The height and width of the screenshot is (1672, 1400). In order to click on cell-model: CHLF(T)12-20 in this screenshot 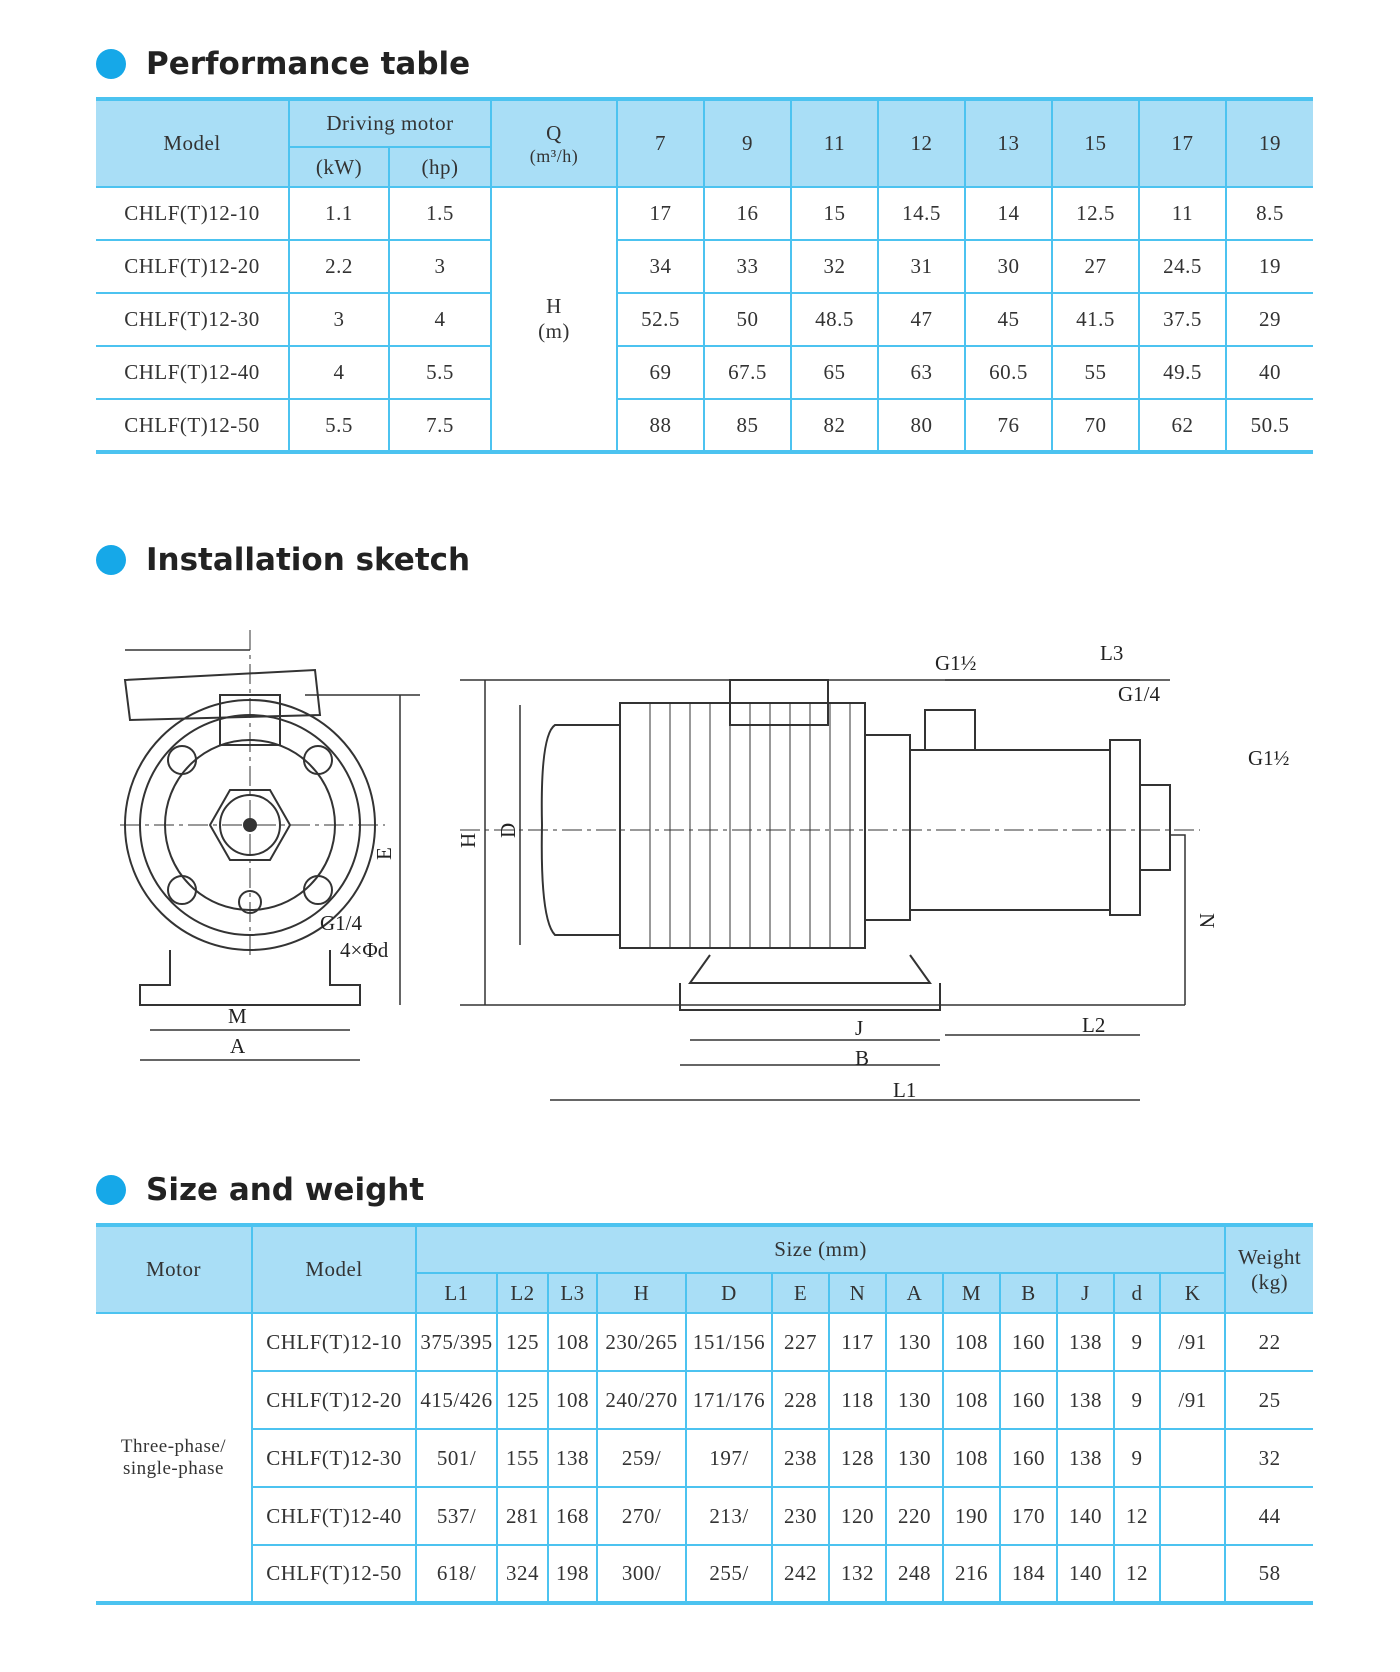, I will do `click(193, 266)`.